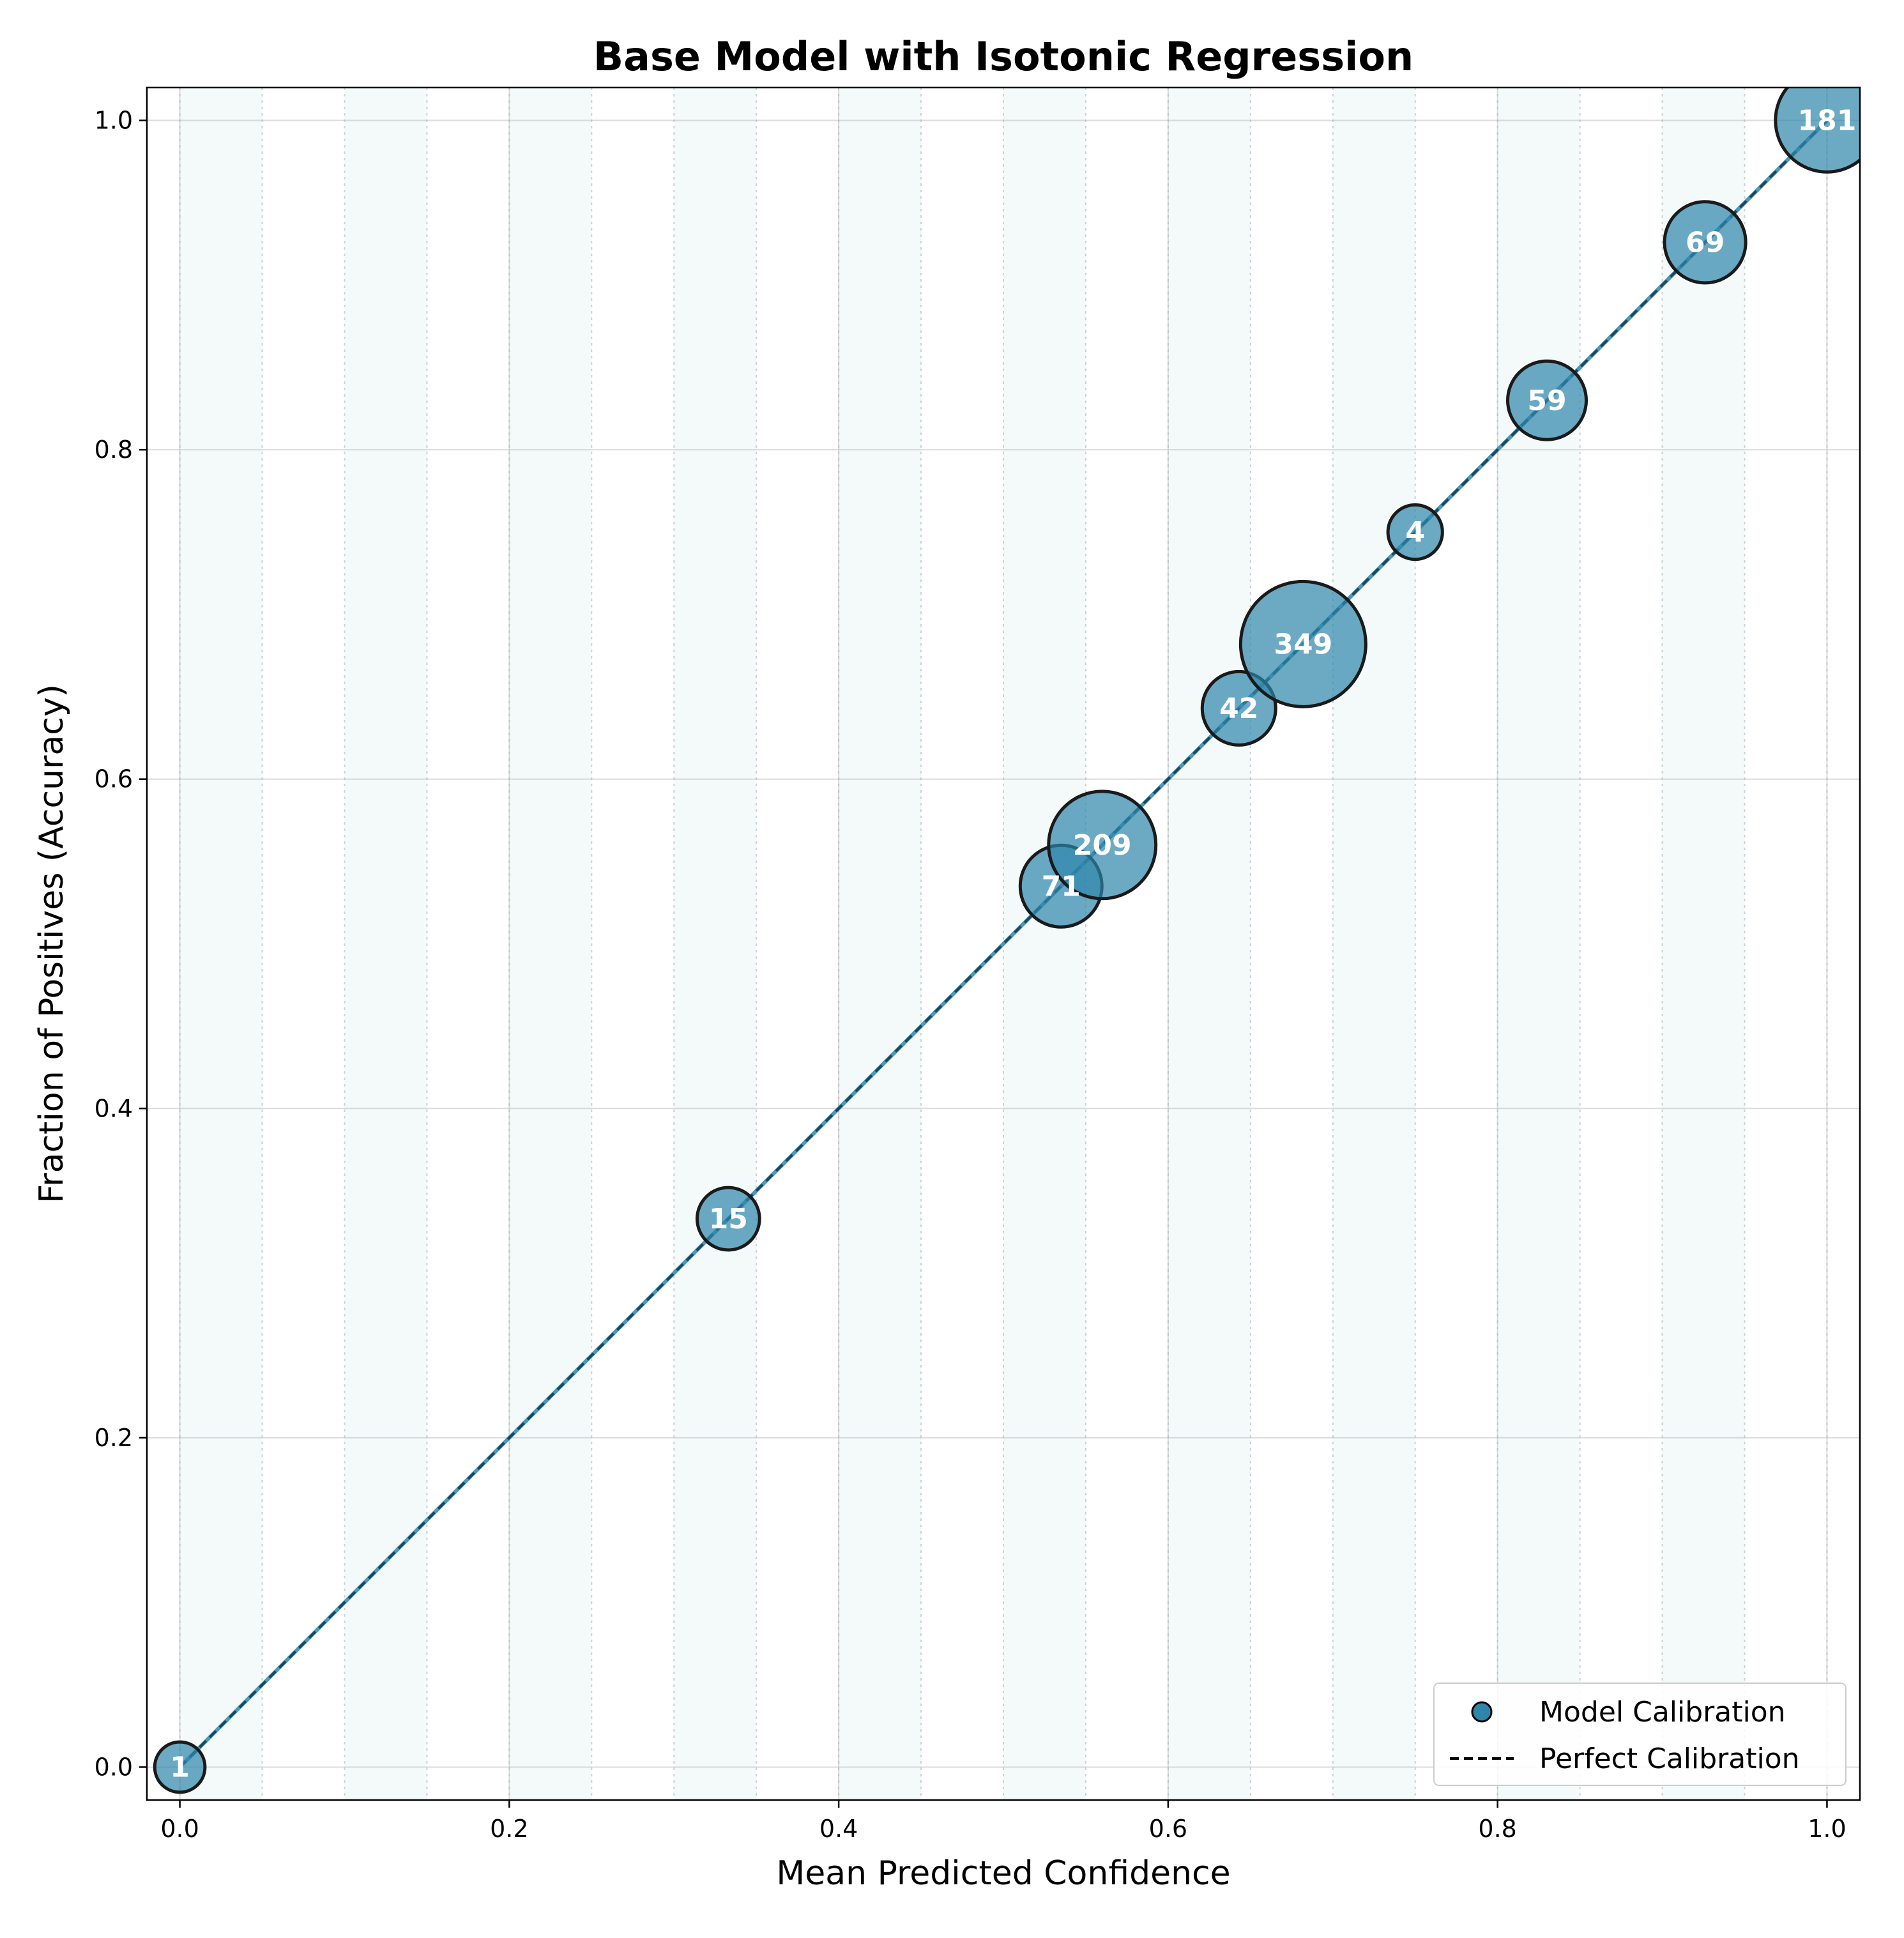 The width and height of the screenshot is (1904, 1938). I want to click on point-count-label: 209, so click(1102, 845).